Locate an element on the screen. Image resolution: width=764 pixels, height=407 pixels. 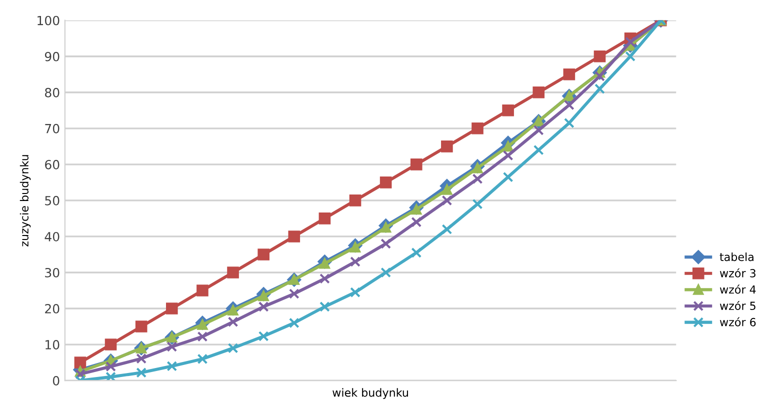
y-tick-label: 20 is located at coordinates (52, 309).